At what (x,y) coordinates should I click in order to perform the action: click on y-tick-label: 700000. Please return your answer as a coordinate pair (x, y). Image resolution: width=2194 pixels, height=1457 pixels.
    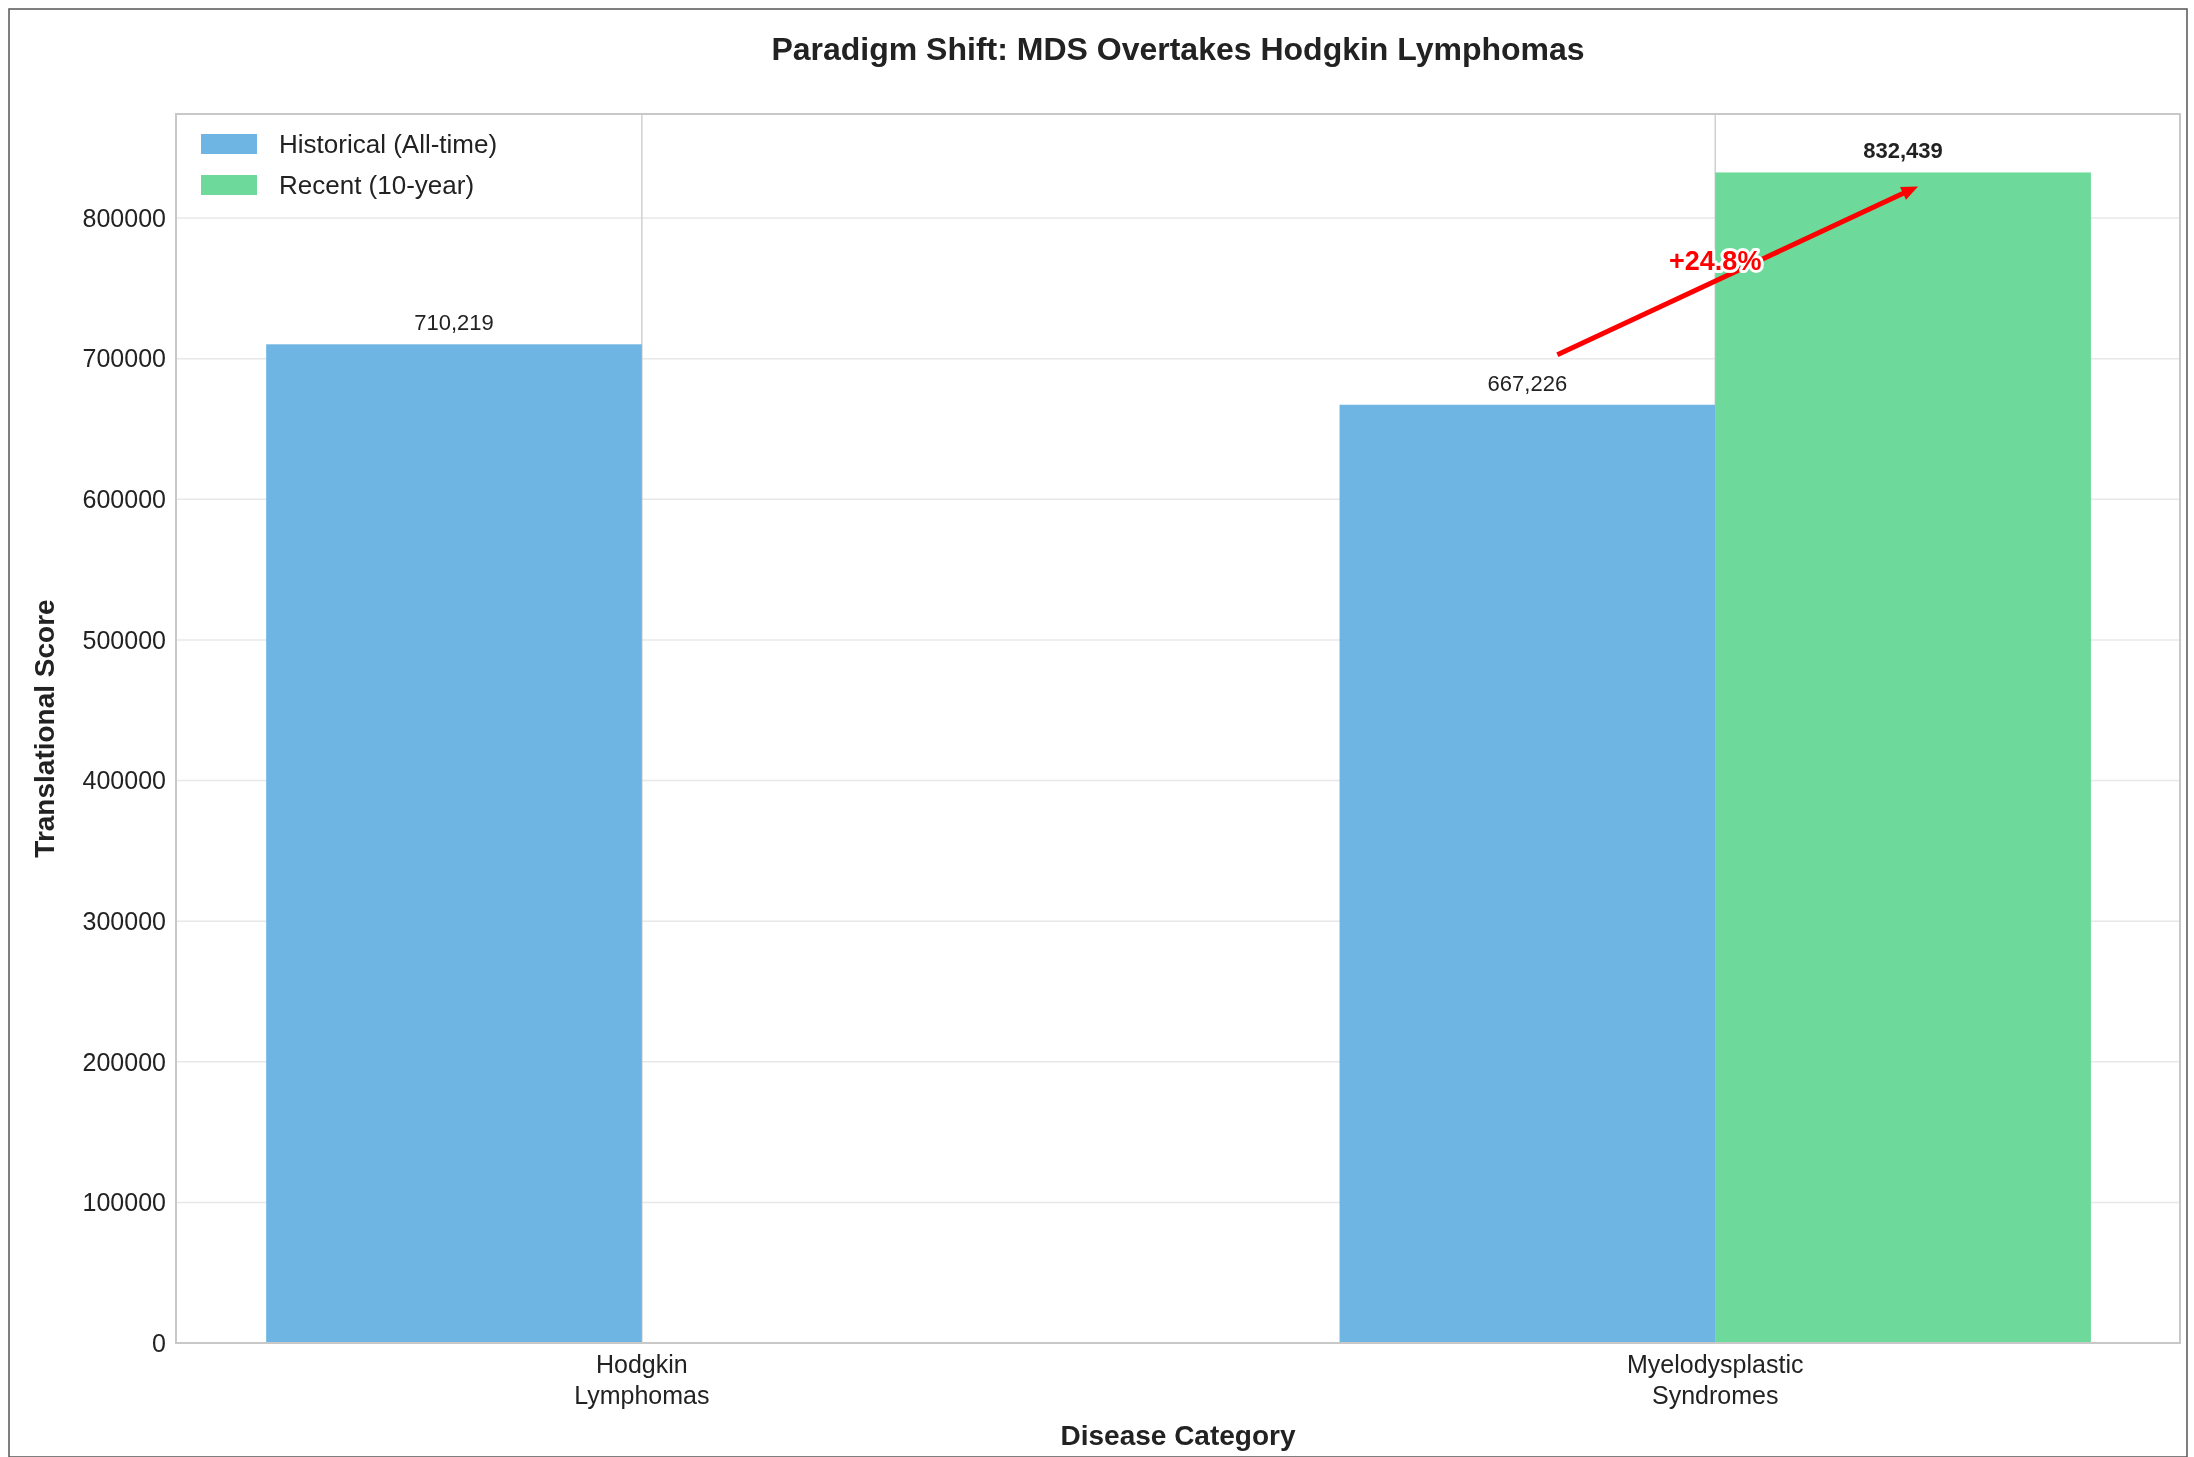
    Looking at the image, I should click on (124, 358).